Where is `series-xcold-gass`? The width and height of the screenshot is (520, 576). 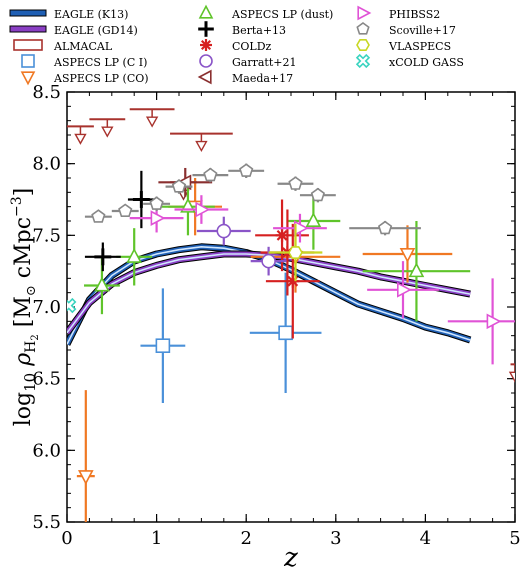 series-xcold-gass is located at coordinates (72, 305).